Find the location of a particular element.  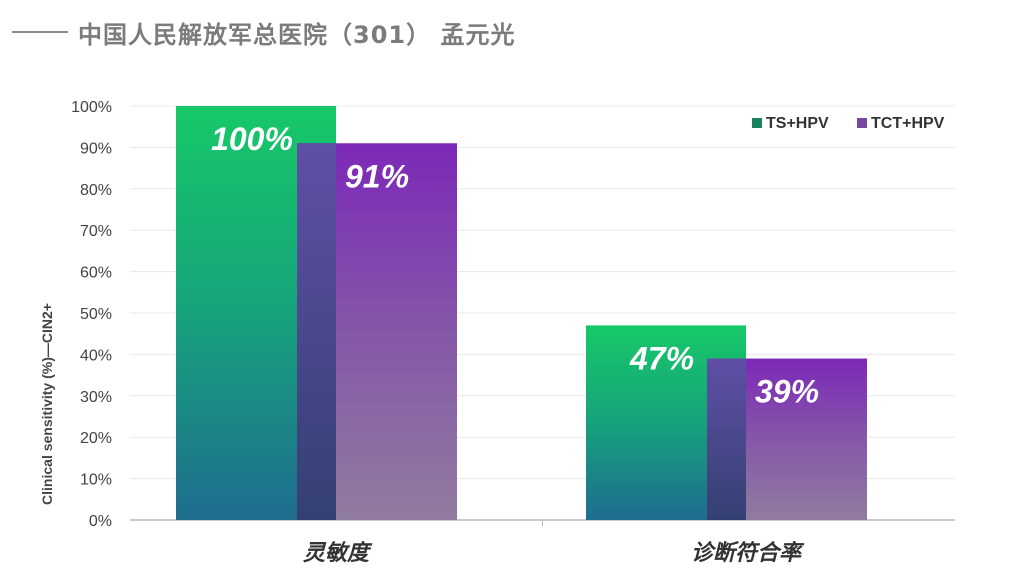

y-tick-label: 10% is located at coordinates (96, 480).